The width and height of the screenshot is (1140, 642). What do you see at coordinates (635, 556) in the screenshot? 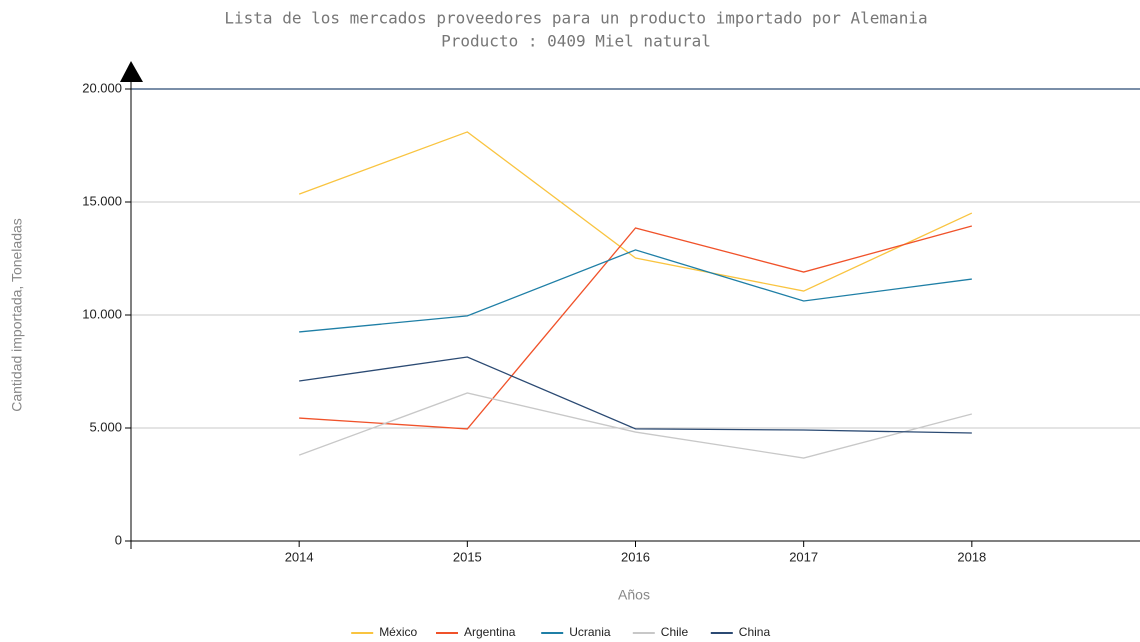
I see `x-tick-label: 2016` at bounding box center [635, 556].